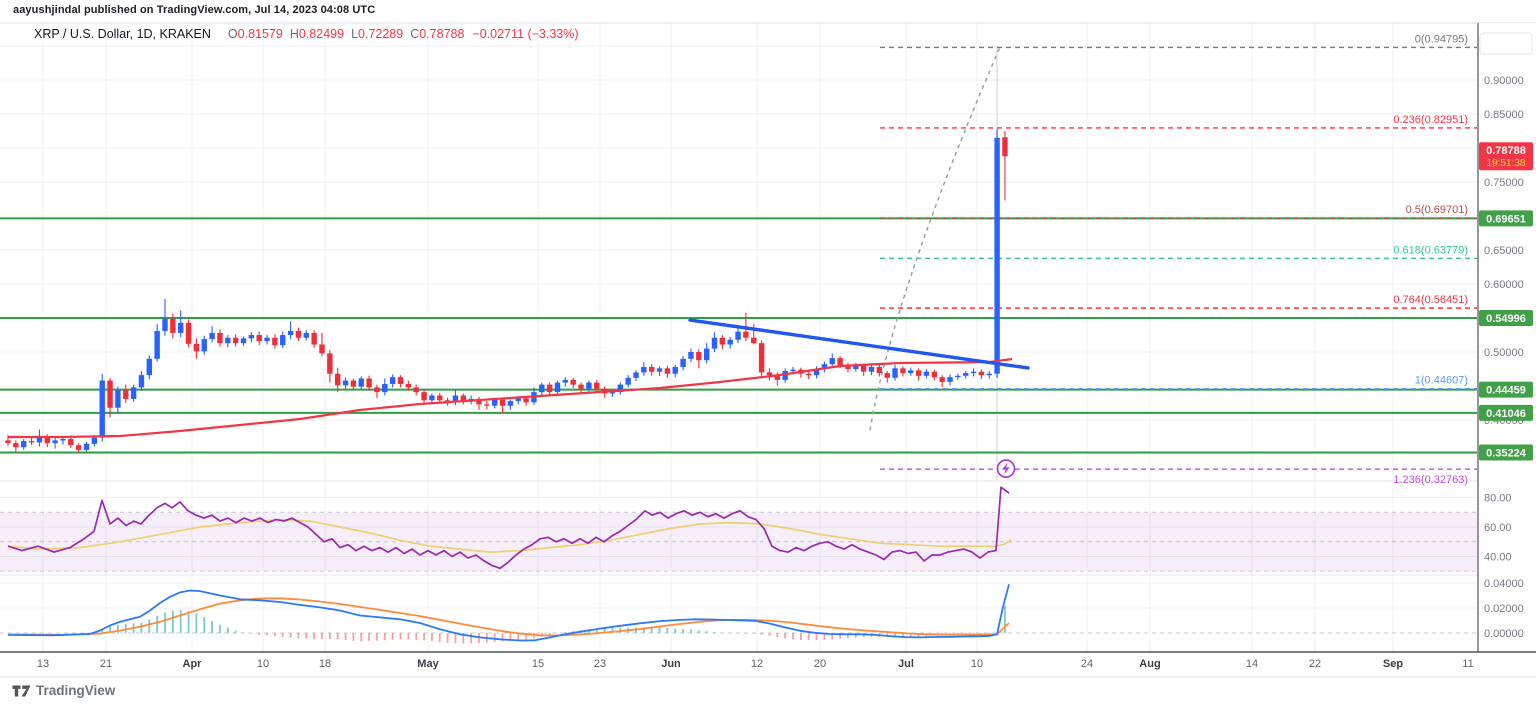  What do you see at coordinates (1498, 558) in the screenshot?
I see `rsi-axis-label: 40.00` at bounding box center [1498, 558].